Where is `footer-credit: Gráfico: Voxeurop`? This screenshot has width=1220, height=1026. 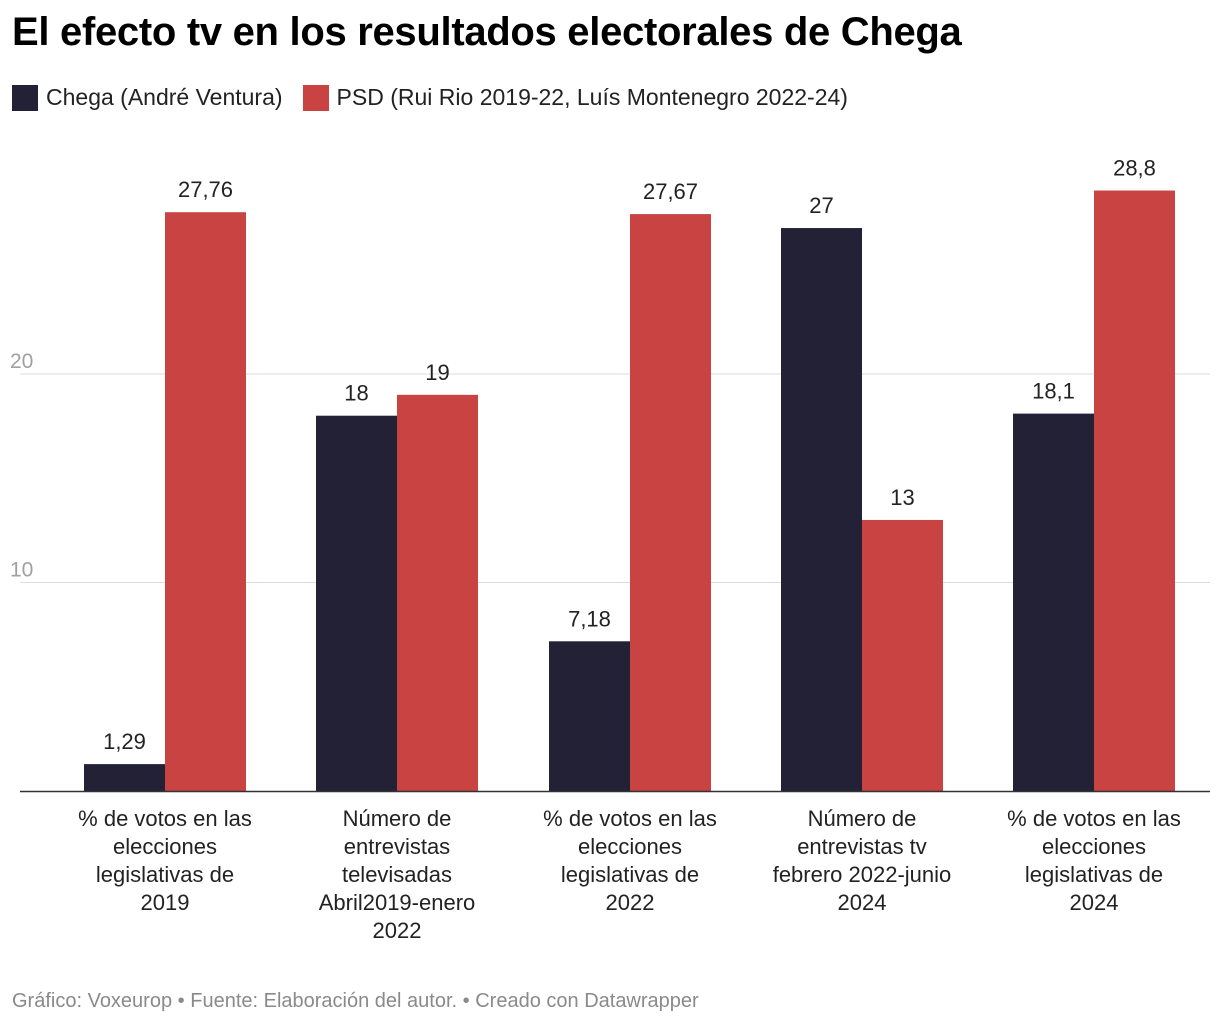
footer-credit: Gráfico: Voxeurop is located at coordinates (92, 1001).